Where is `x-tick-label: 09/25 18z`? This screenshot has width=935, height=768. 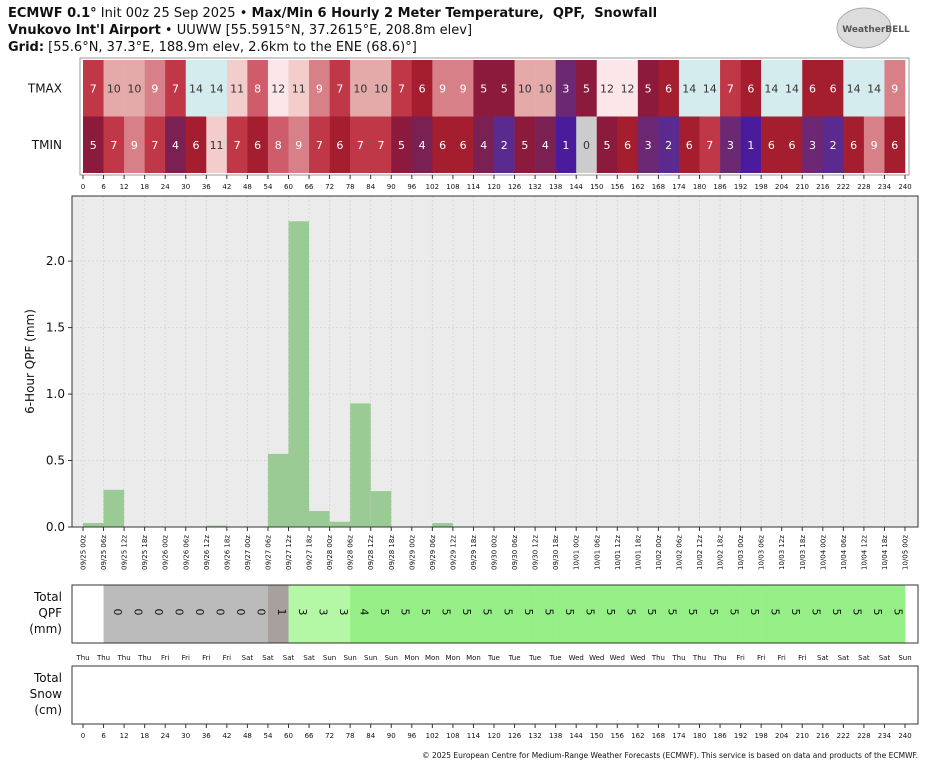
x-tick-label: 09/25 18z is located at coordinates (145, 552).